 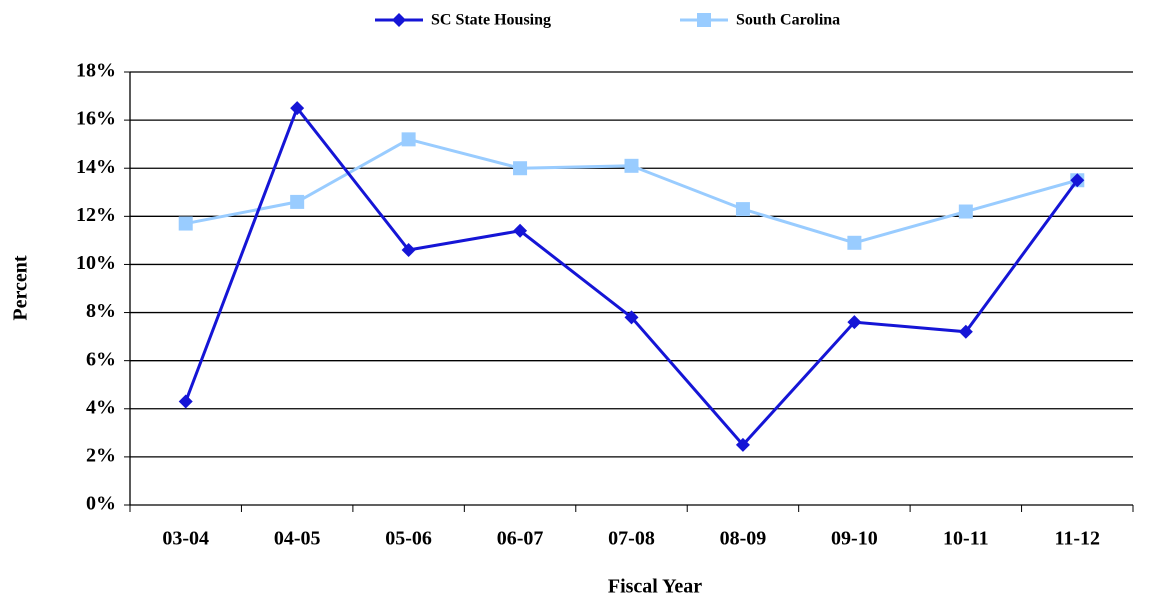 What do you see at coordinates (655, 587) in the screenshot?
I see `x-axis-label: Fiscal Year` at bounding box center [655, 587].